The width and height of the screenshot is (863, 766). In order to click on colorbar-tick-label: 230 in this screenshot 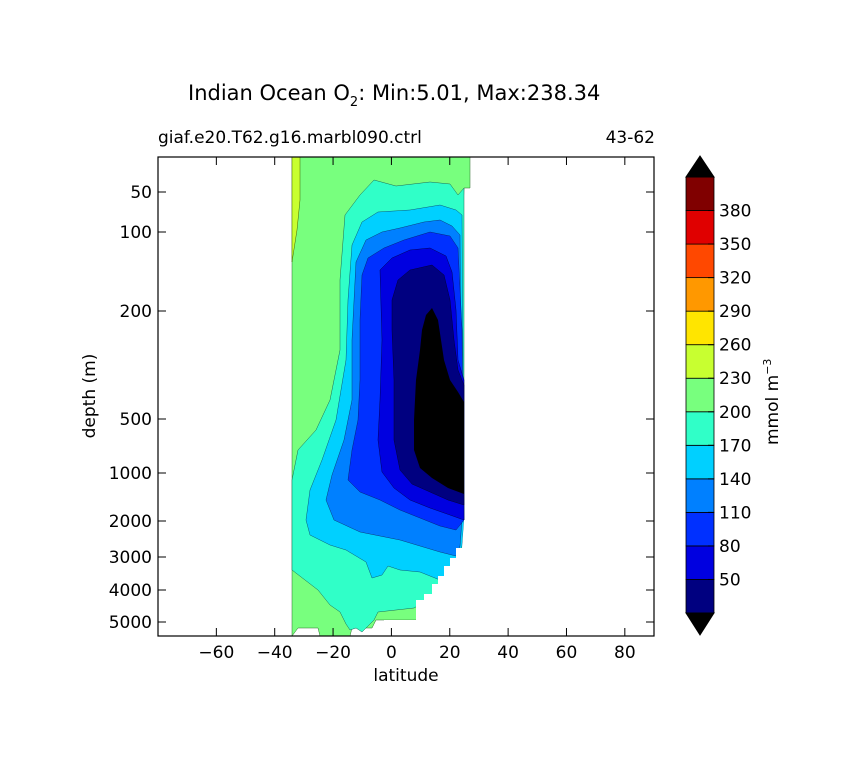, I will do `click(735, 379)`.